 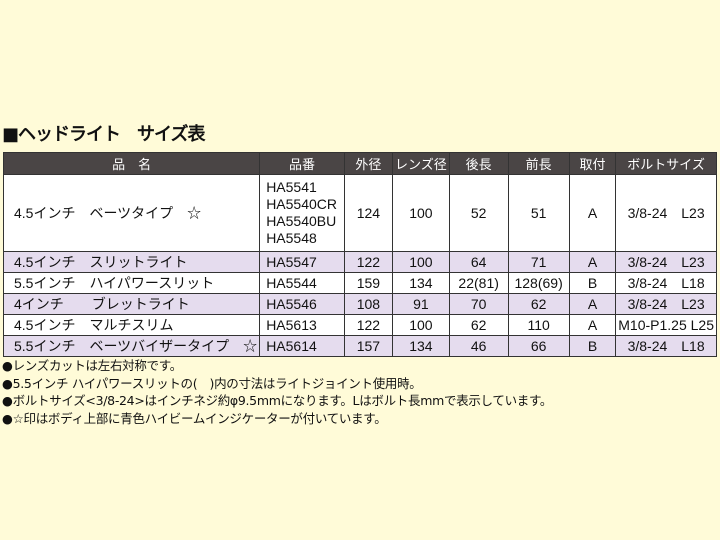 What do you see at coordinates (291, 345) in the screenshot?
I see `part-number-item: HA5614` at bounding box center [291, 345].